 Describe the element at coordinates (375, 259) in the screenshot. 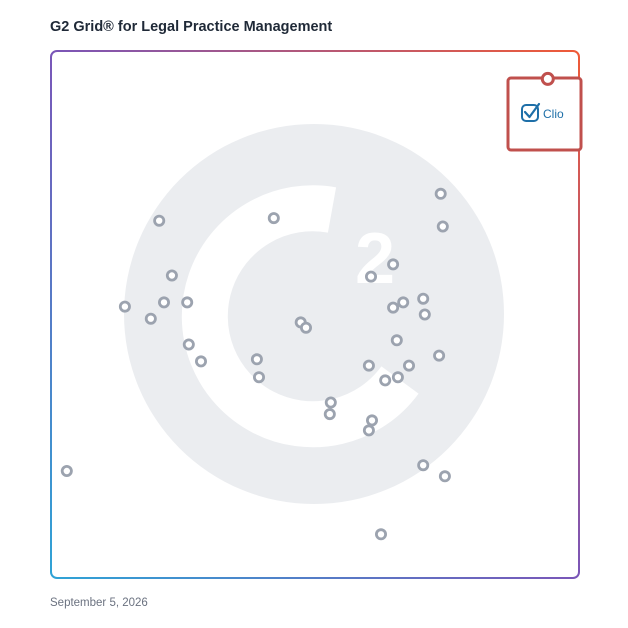

I see `svg-text: 2` at that location.